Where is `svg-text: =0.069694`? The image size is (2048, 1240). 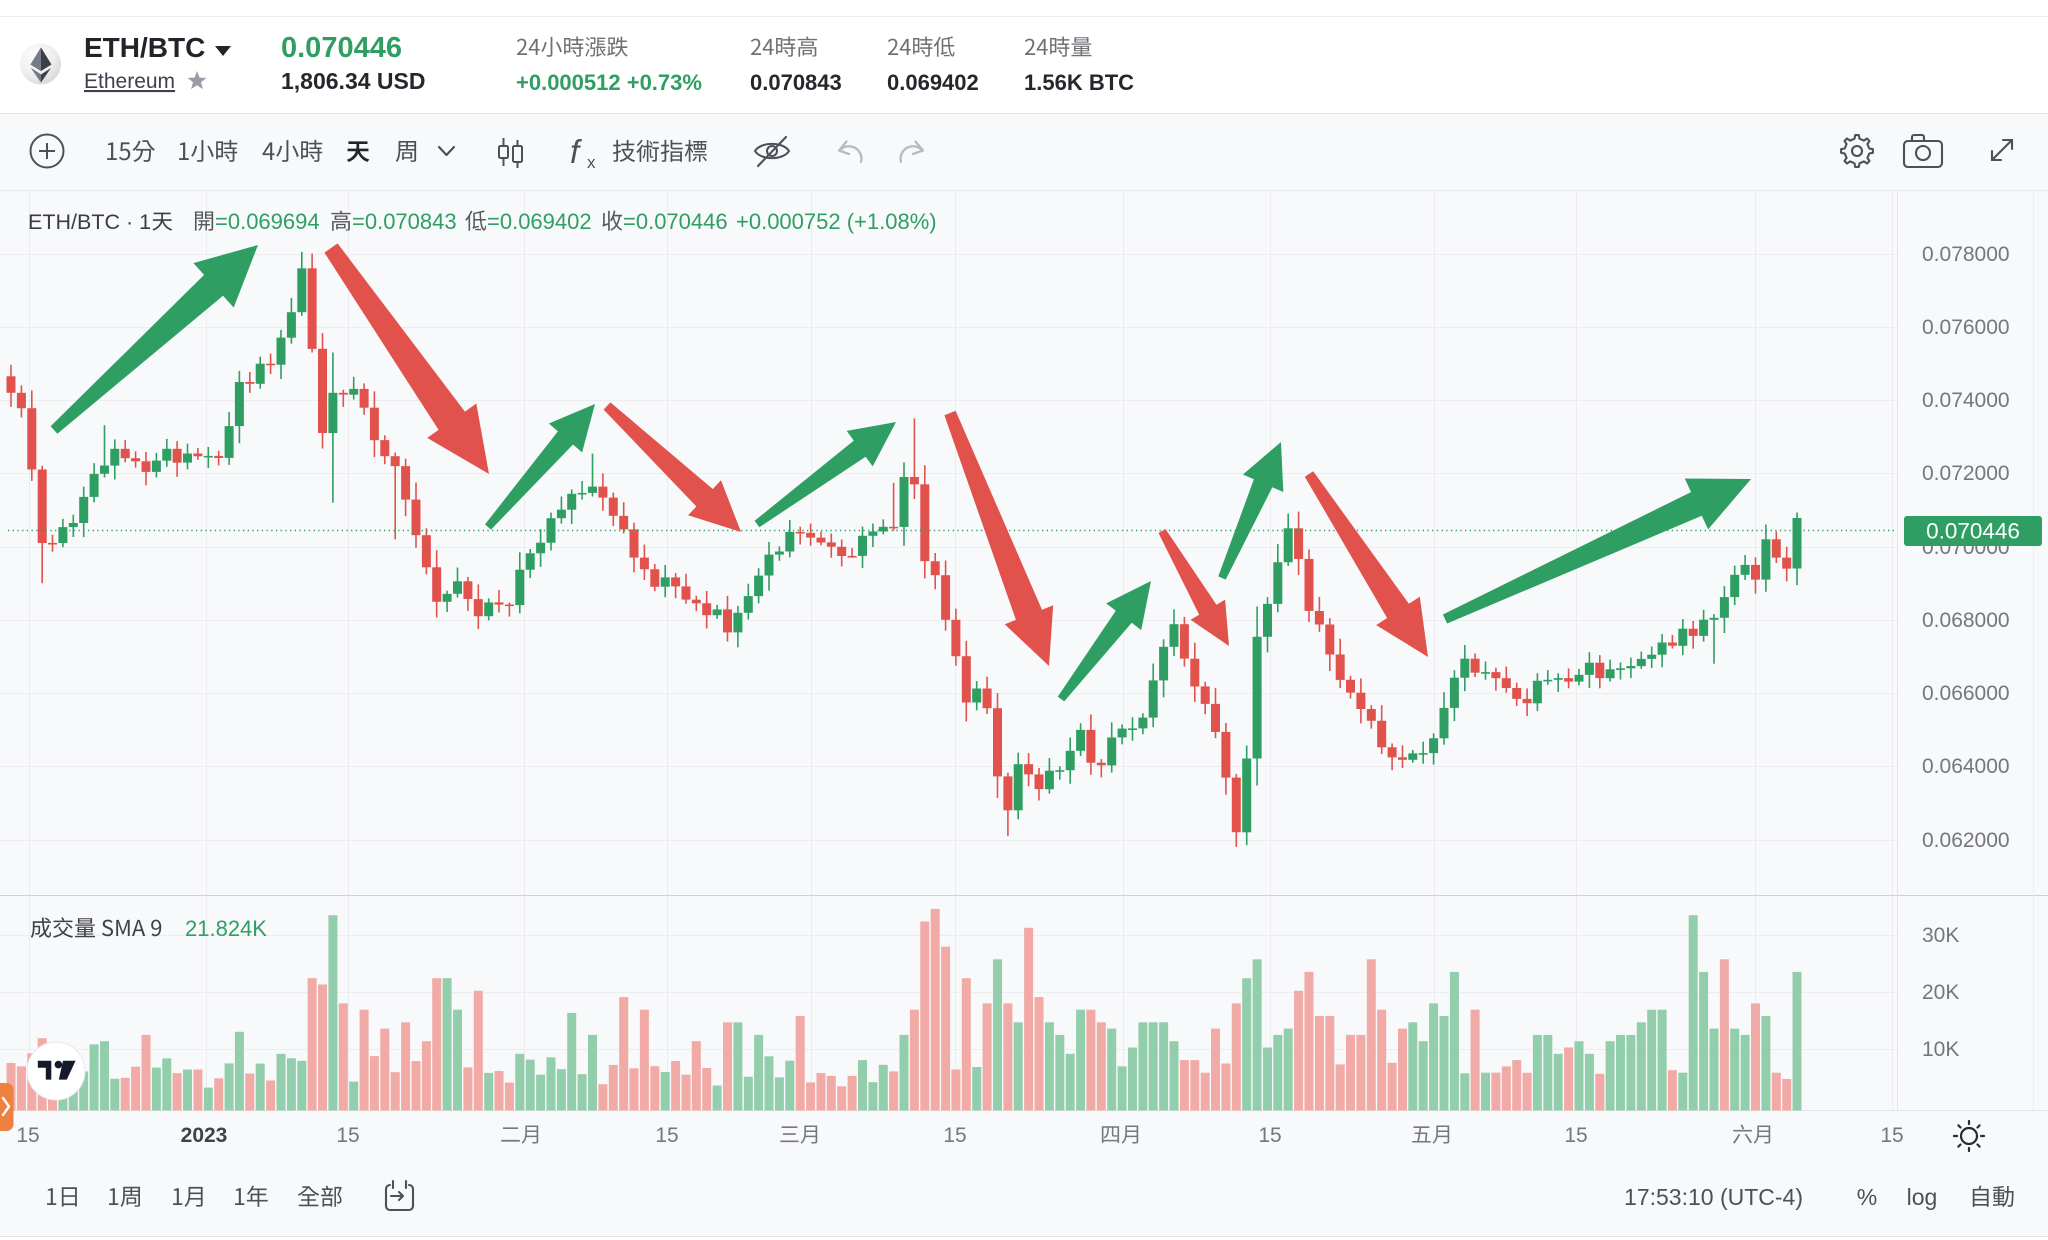
svg-text: =0.069694 is located at coordinates (267, 221).